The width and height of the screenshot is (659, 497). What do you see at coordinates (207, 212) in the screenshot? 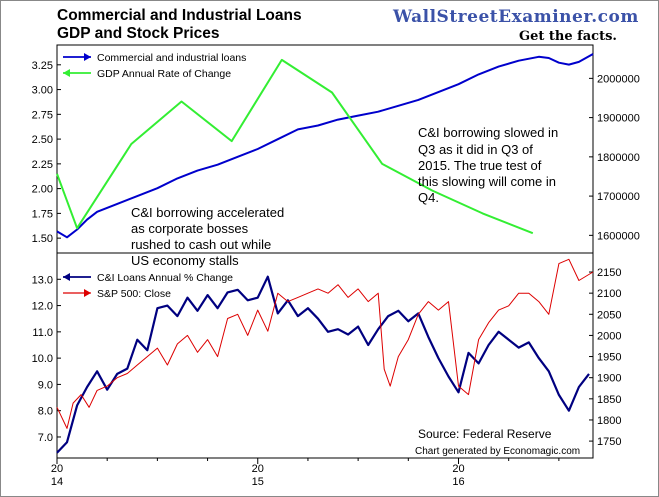
I see `annotation-left-line1: C&I borrowing accelerated` at bounding box center [207, 212].